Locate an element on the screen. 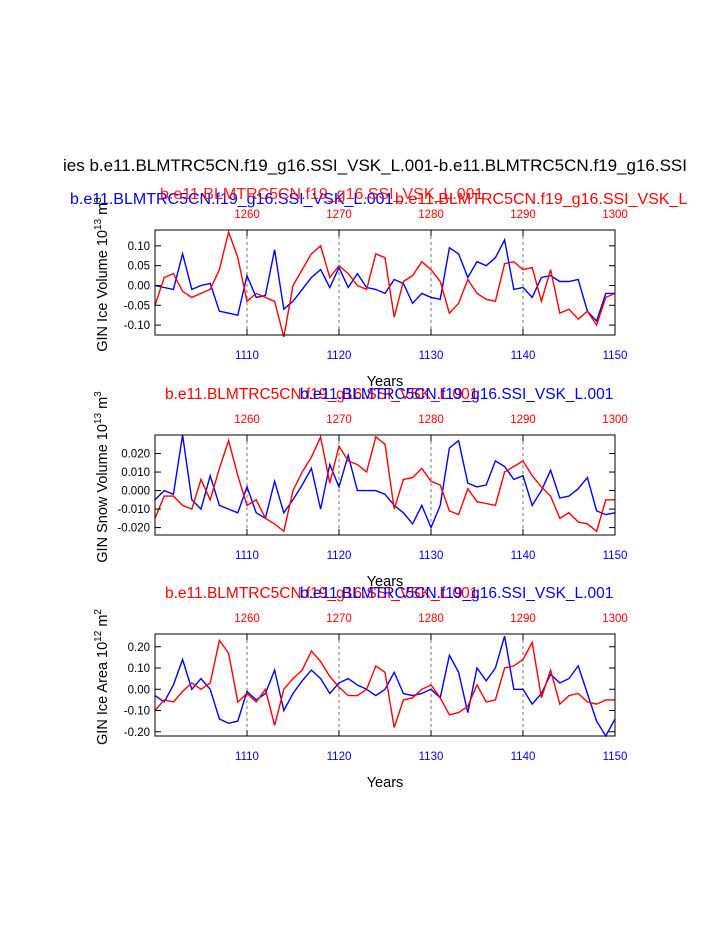 The image size is (723, 935). y-tick-label: 0.020 is located at coordinates (135, 455).